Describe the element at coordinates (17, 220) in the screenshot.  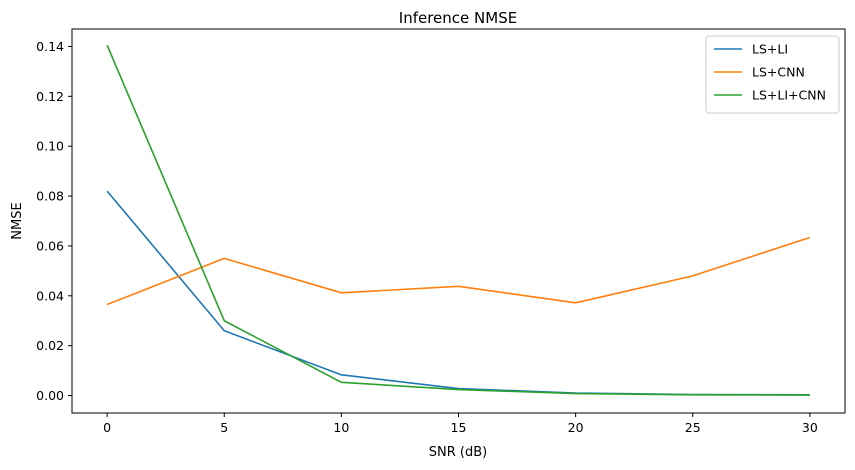
I see `y-axis-label: NMSE` at that location.